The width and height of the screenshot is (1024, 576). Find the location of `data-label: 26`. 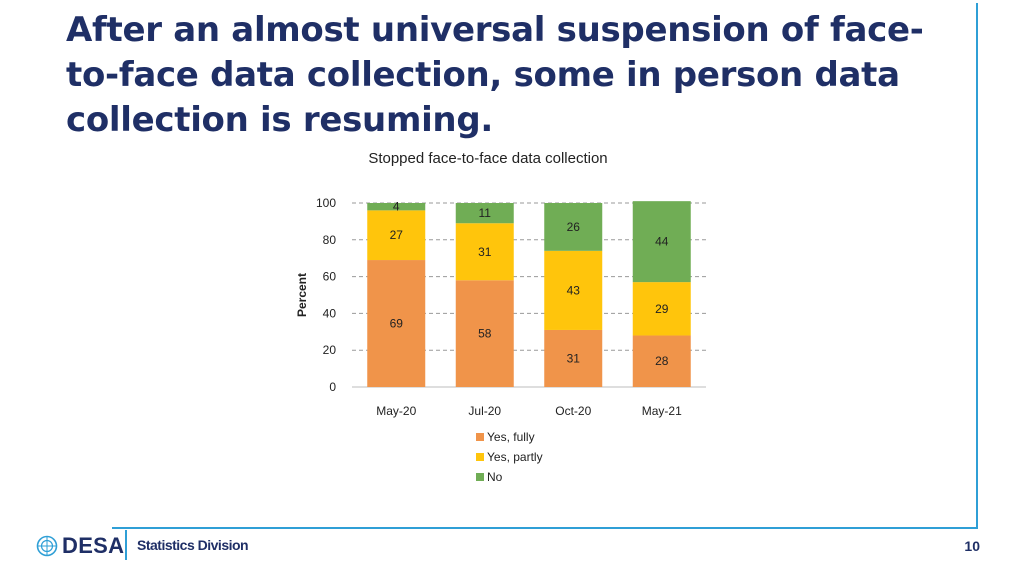

data-label: 26 is located at coordinates (574, 227).